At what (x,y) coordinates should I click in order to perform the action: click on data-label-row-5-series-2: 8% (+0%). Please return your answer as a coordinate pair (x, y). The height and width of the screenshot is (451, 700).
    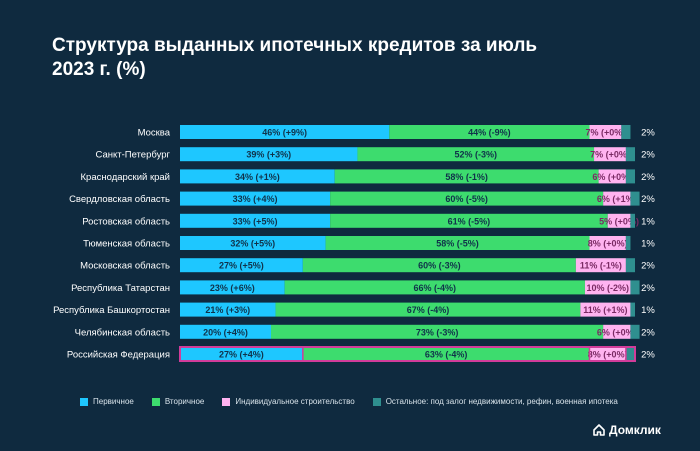
    Looking at the image, I should click on (608, 244).